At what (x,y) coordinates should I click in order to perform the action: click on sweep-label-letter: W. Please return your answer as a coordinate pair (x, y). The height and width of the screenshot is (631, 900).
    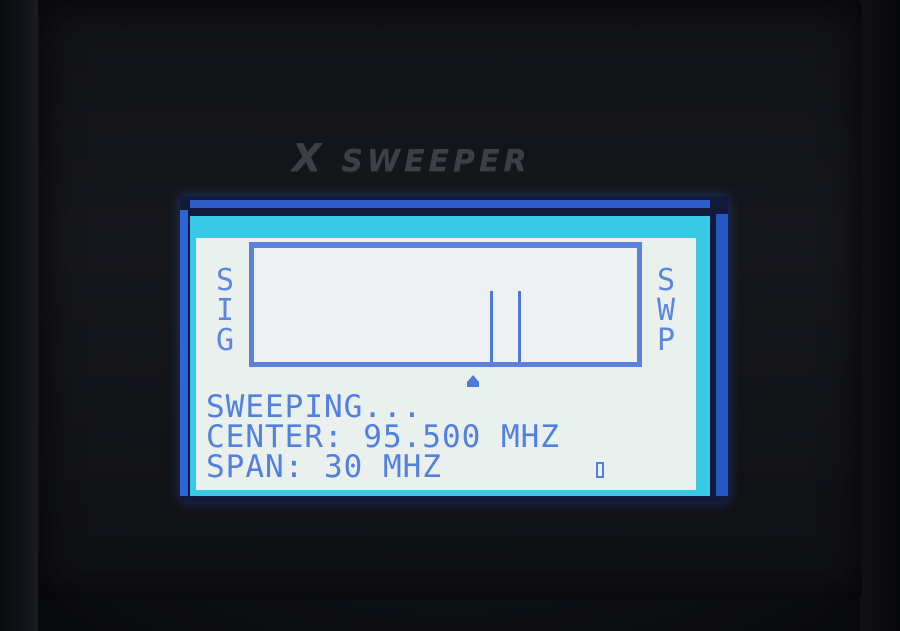
    Looking at the image, I should click on (666, 310).